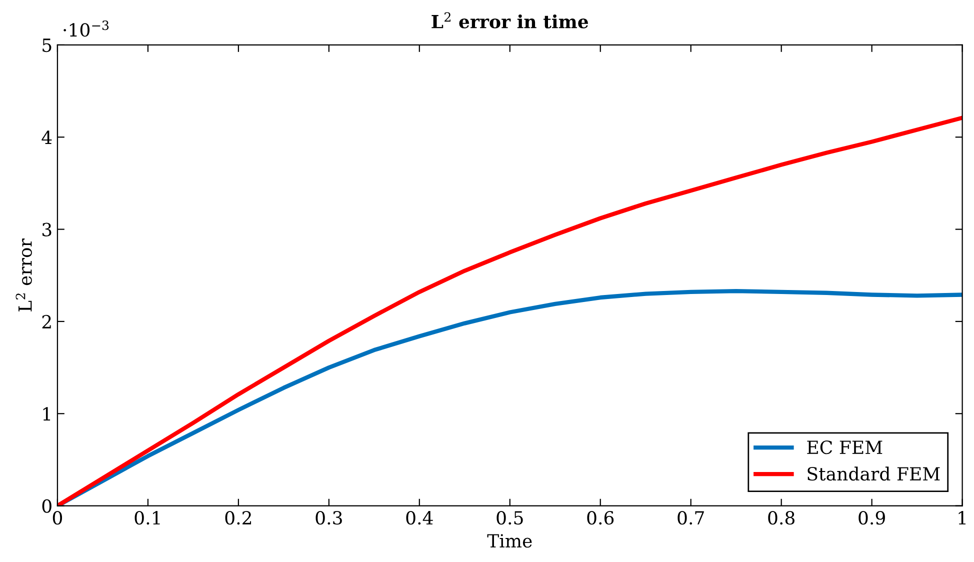 This screenshot has height=562, width=974. I want to click on x-tick-label: 0.3, so click(329, 517).